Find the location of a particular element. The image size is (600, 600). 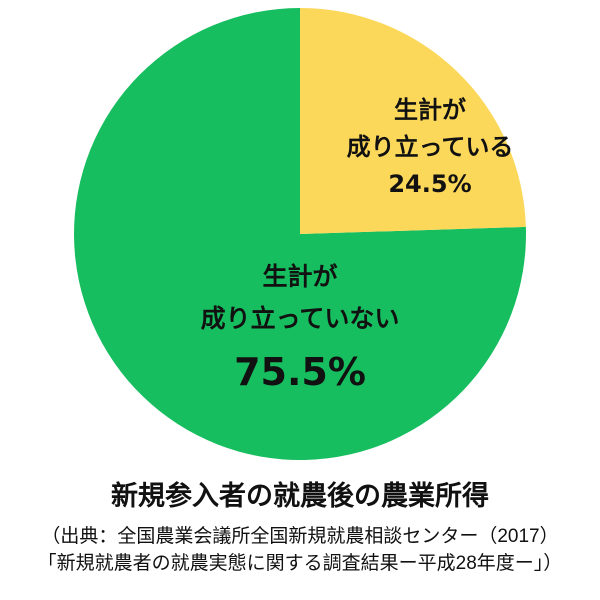

source-citation-line2: 「新規就農者の就農実態に関する調査結果ー平成28年度ー」） is located at coordinates (300, 563).